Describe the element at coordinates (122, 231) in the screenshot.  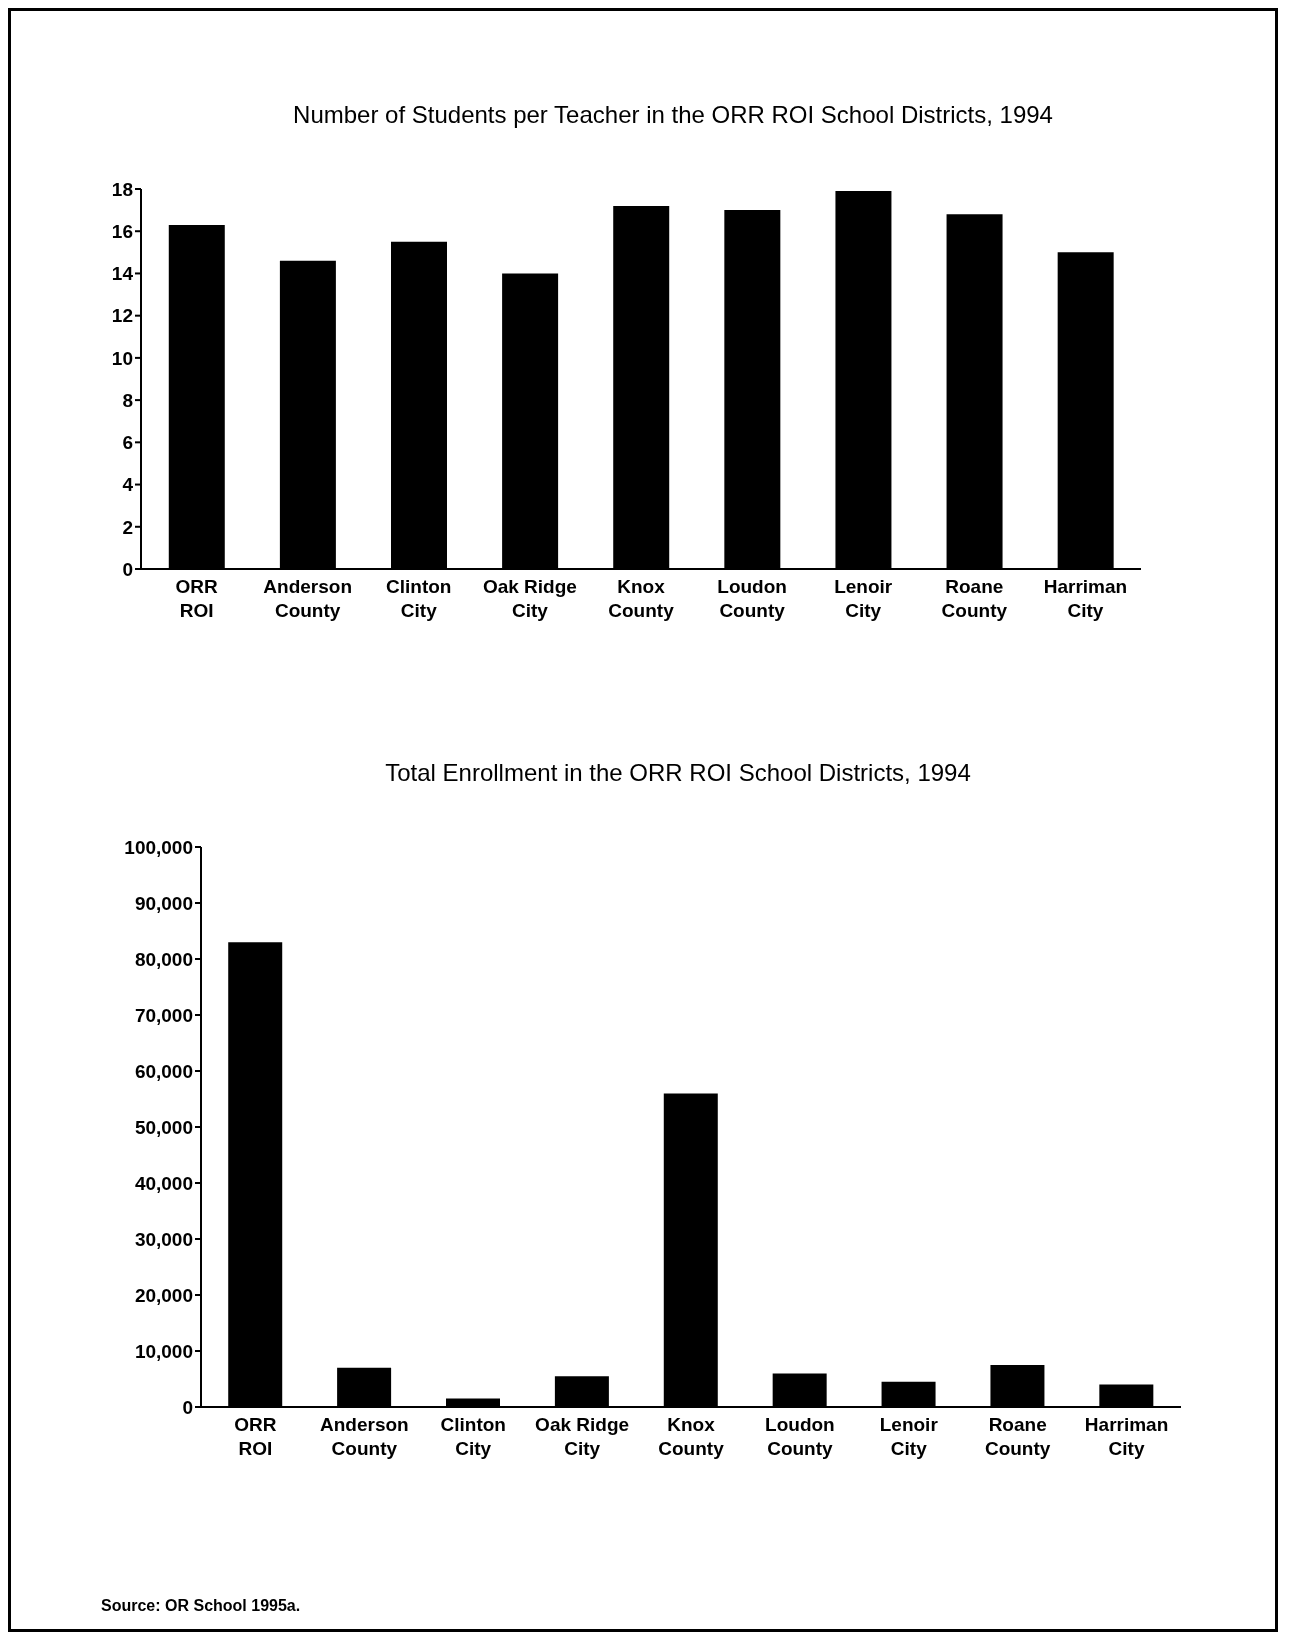
I see `y-tick-label: 16` at that location.